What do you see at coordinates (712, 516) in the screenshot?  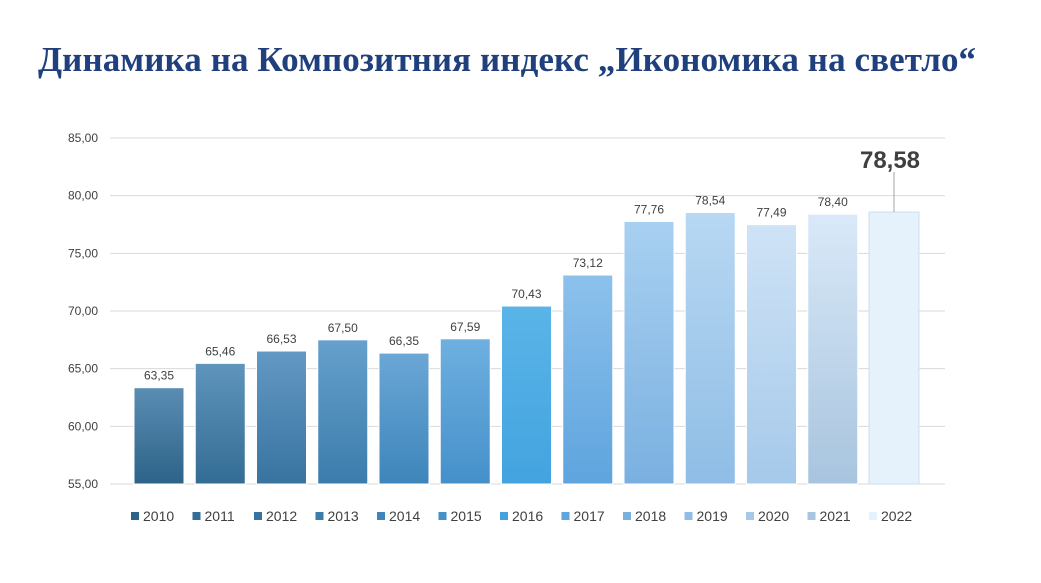 I see `legend-label-2019: 2019` at bounding box center [712, 516].